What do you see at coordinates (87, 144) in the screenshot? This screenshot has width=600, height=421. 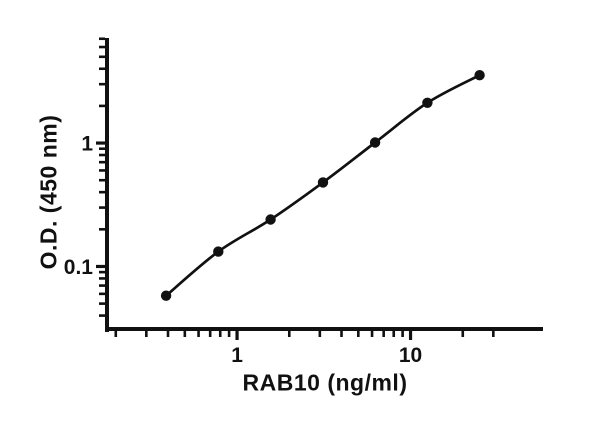 I see `y-tick-label: 1` at bounding box center [87, 144].